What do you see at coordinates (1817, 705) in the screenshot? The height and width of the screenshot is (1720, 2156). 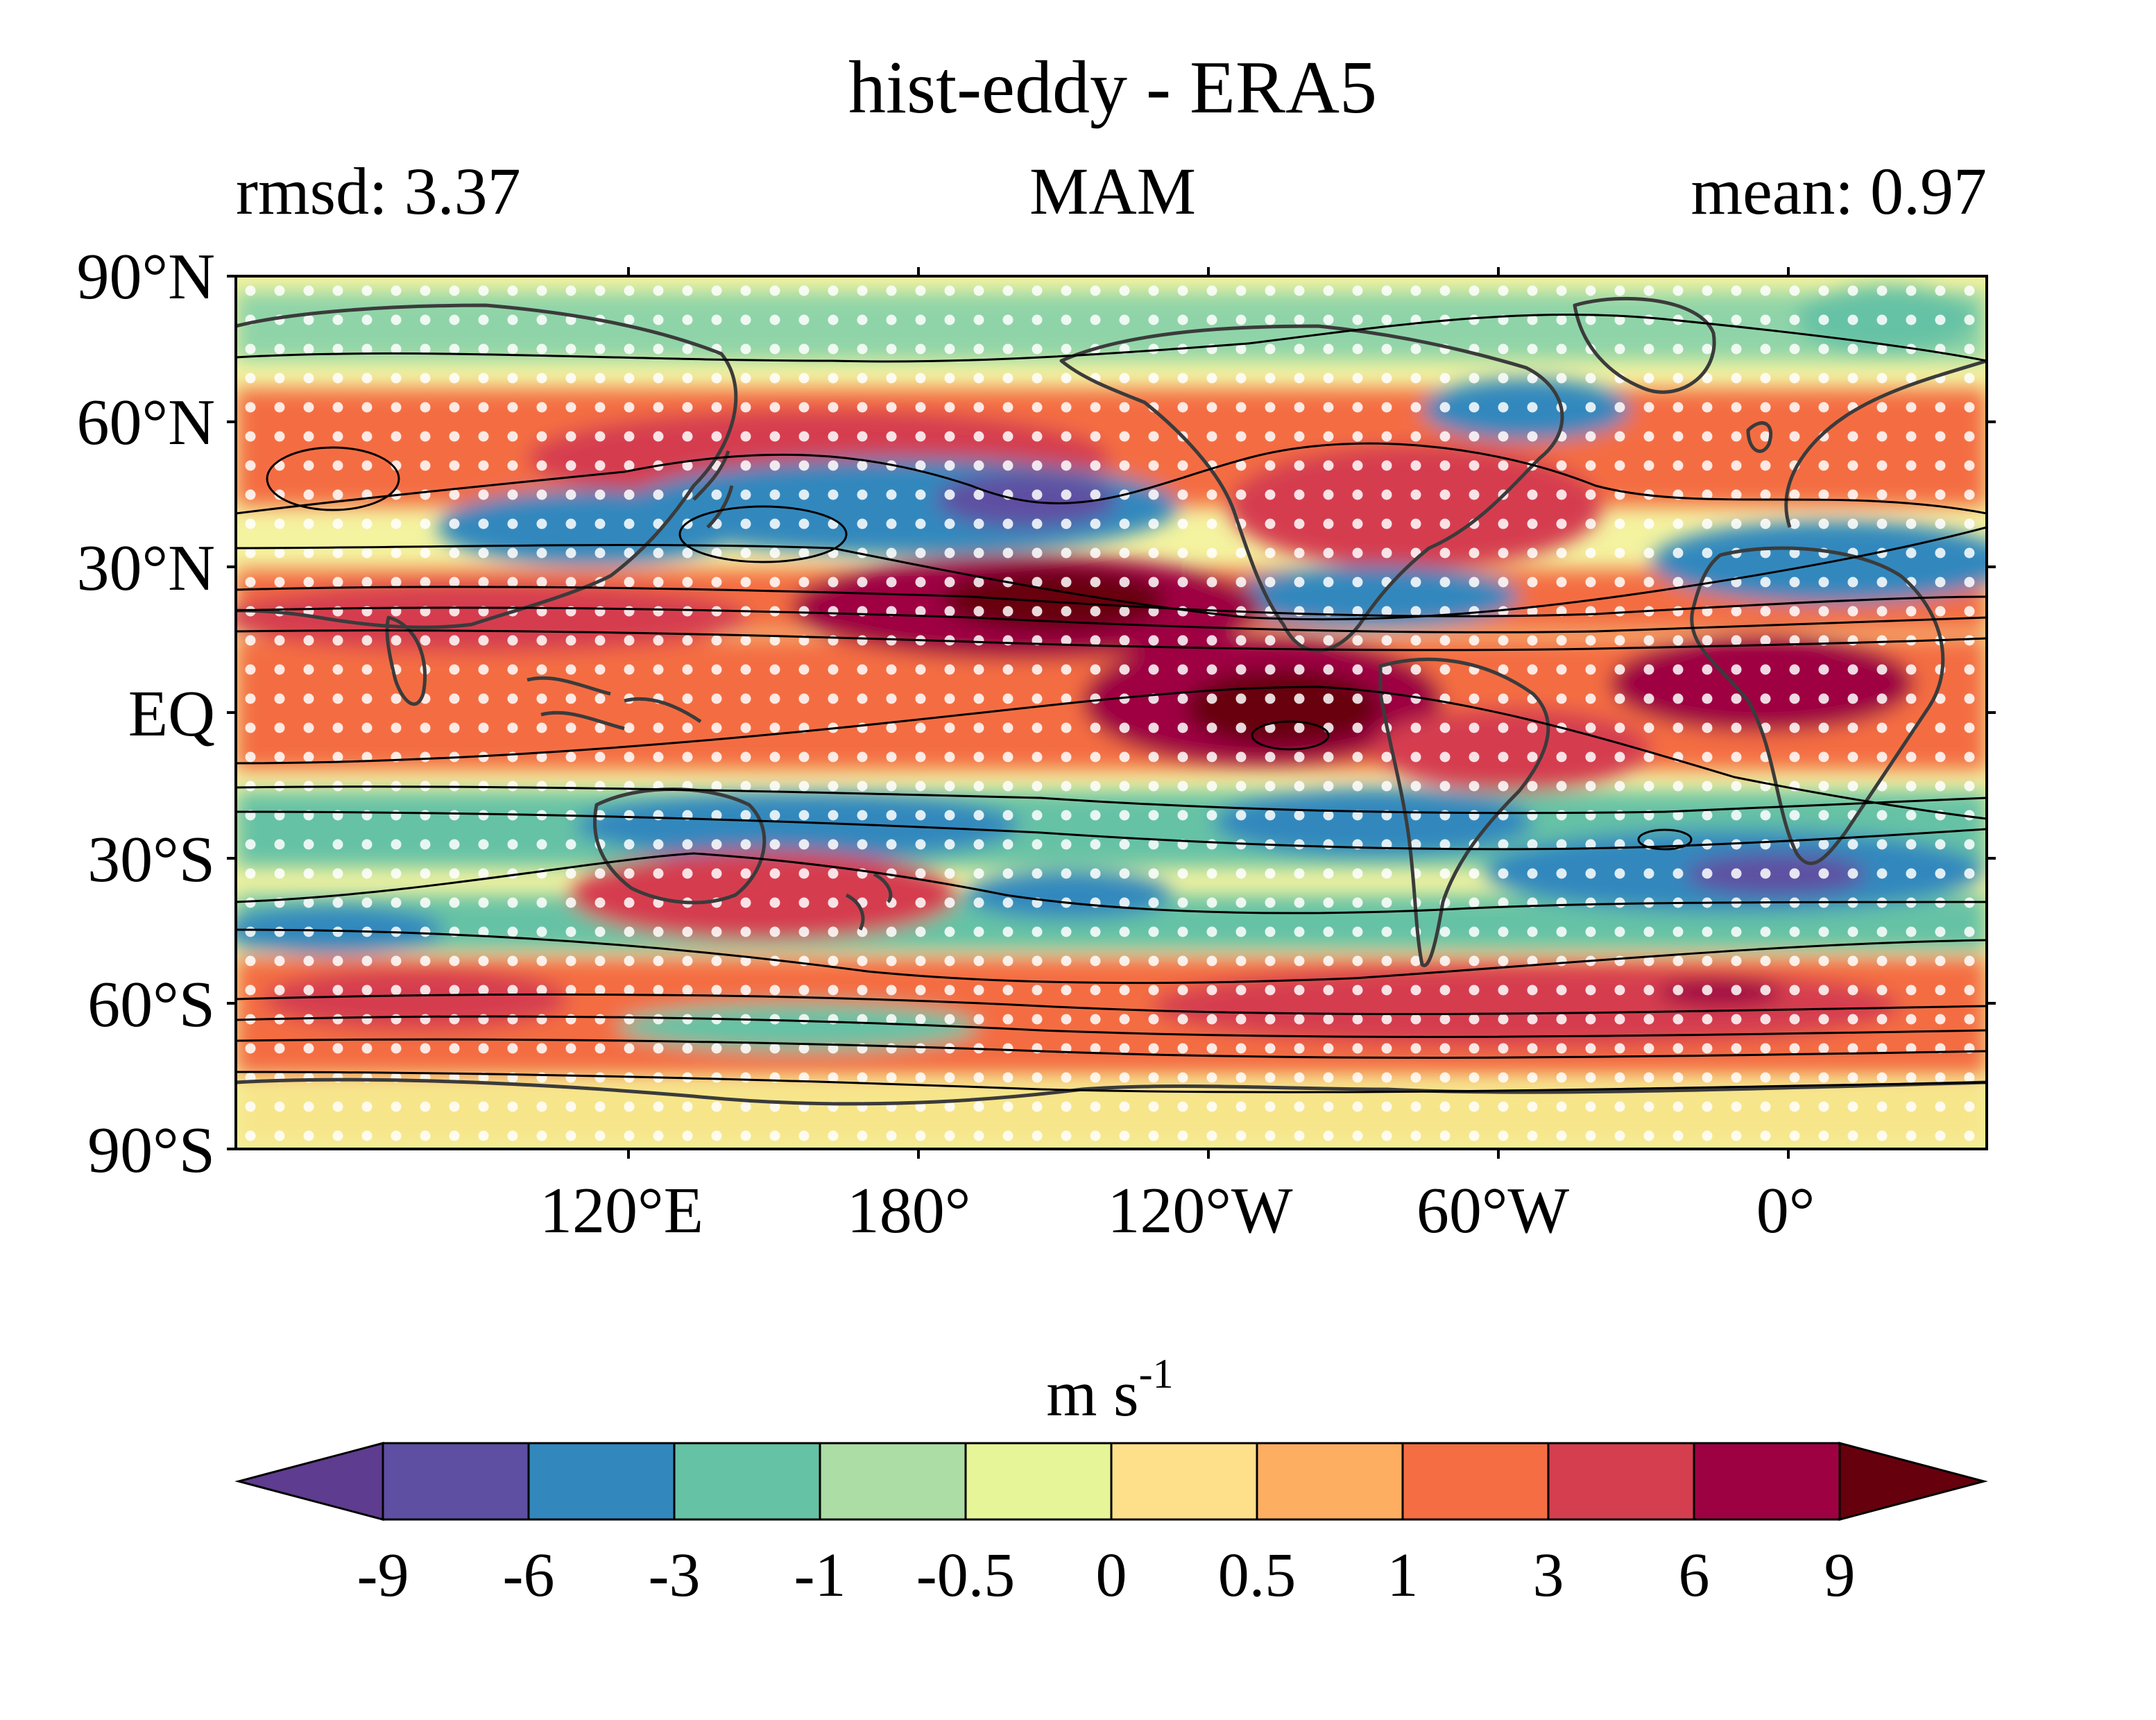 I see `africa-coast` at bounding box center [1817, 705].